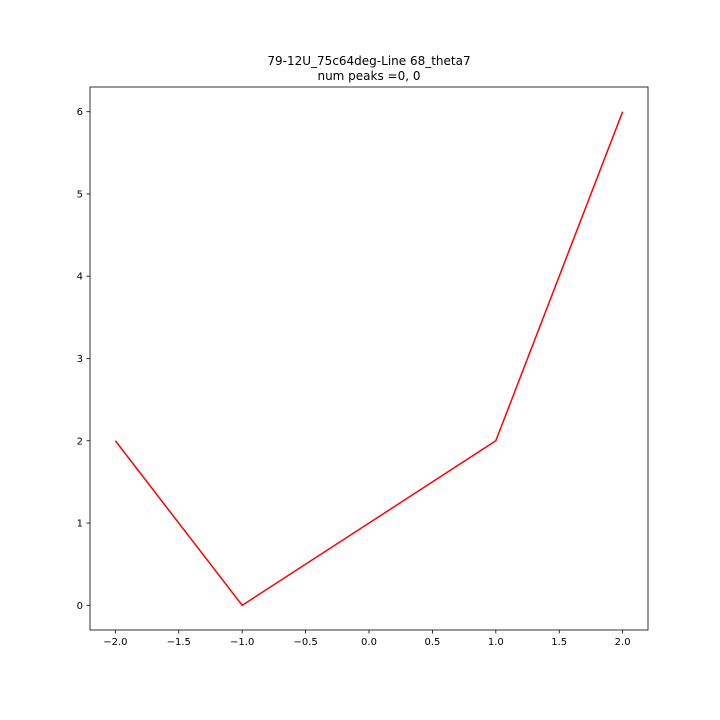 Image resolution: width=720 pixels, height=720 pixels. I want to click on y-tick-label: 5, so click(80, 194).